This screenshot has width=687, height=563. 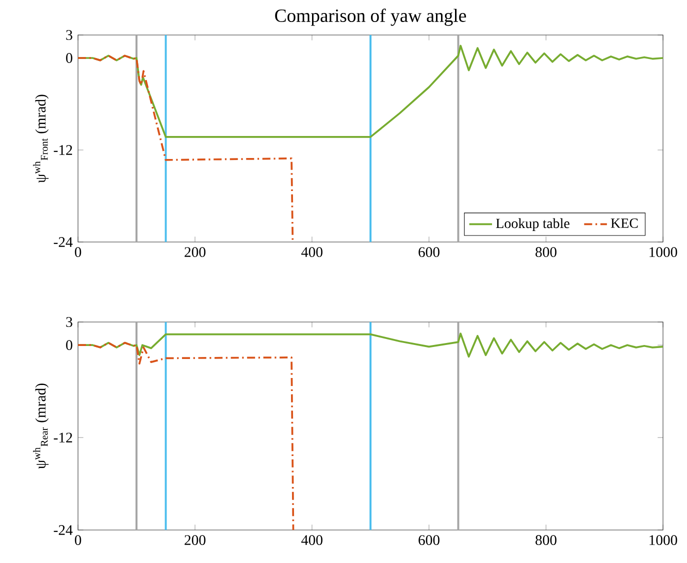 I want to click on legend-label: Lookup table, so click(x=533, y=224).